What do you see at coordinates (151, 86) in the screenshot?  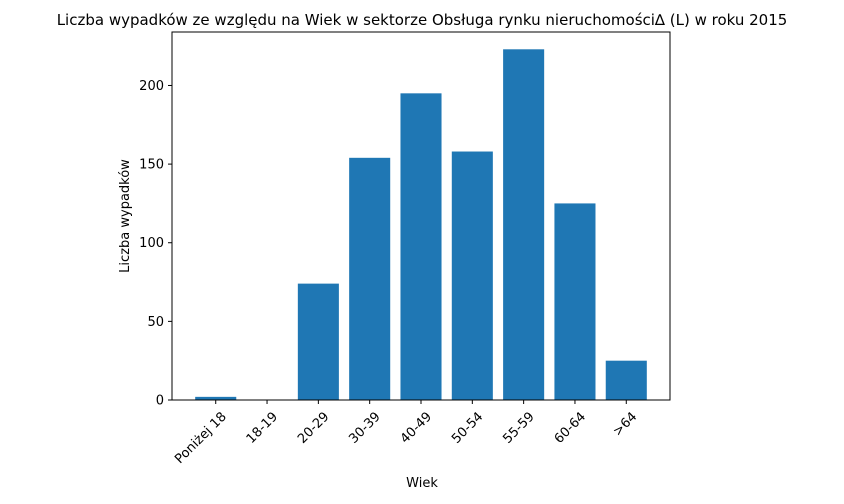 I see `y-tick-label: 200` at bounding box center [151, 86].